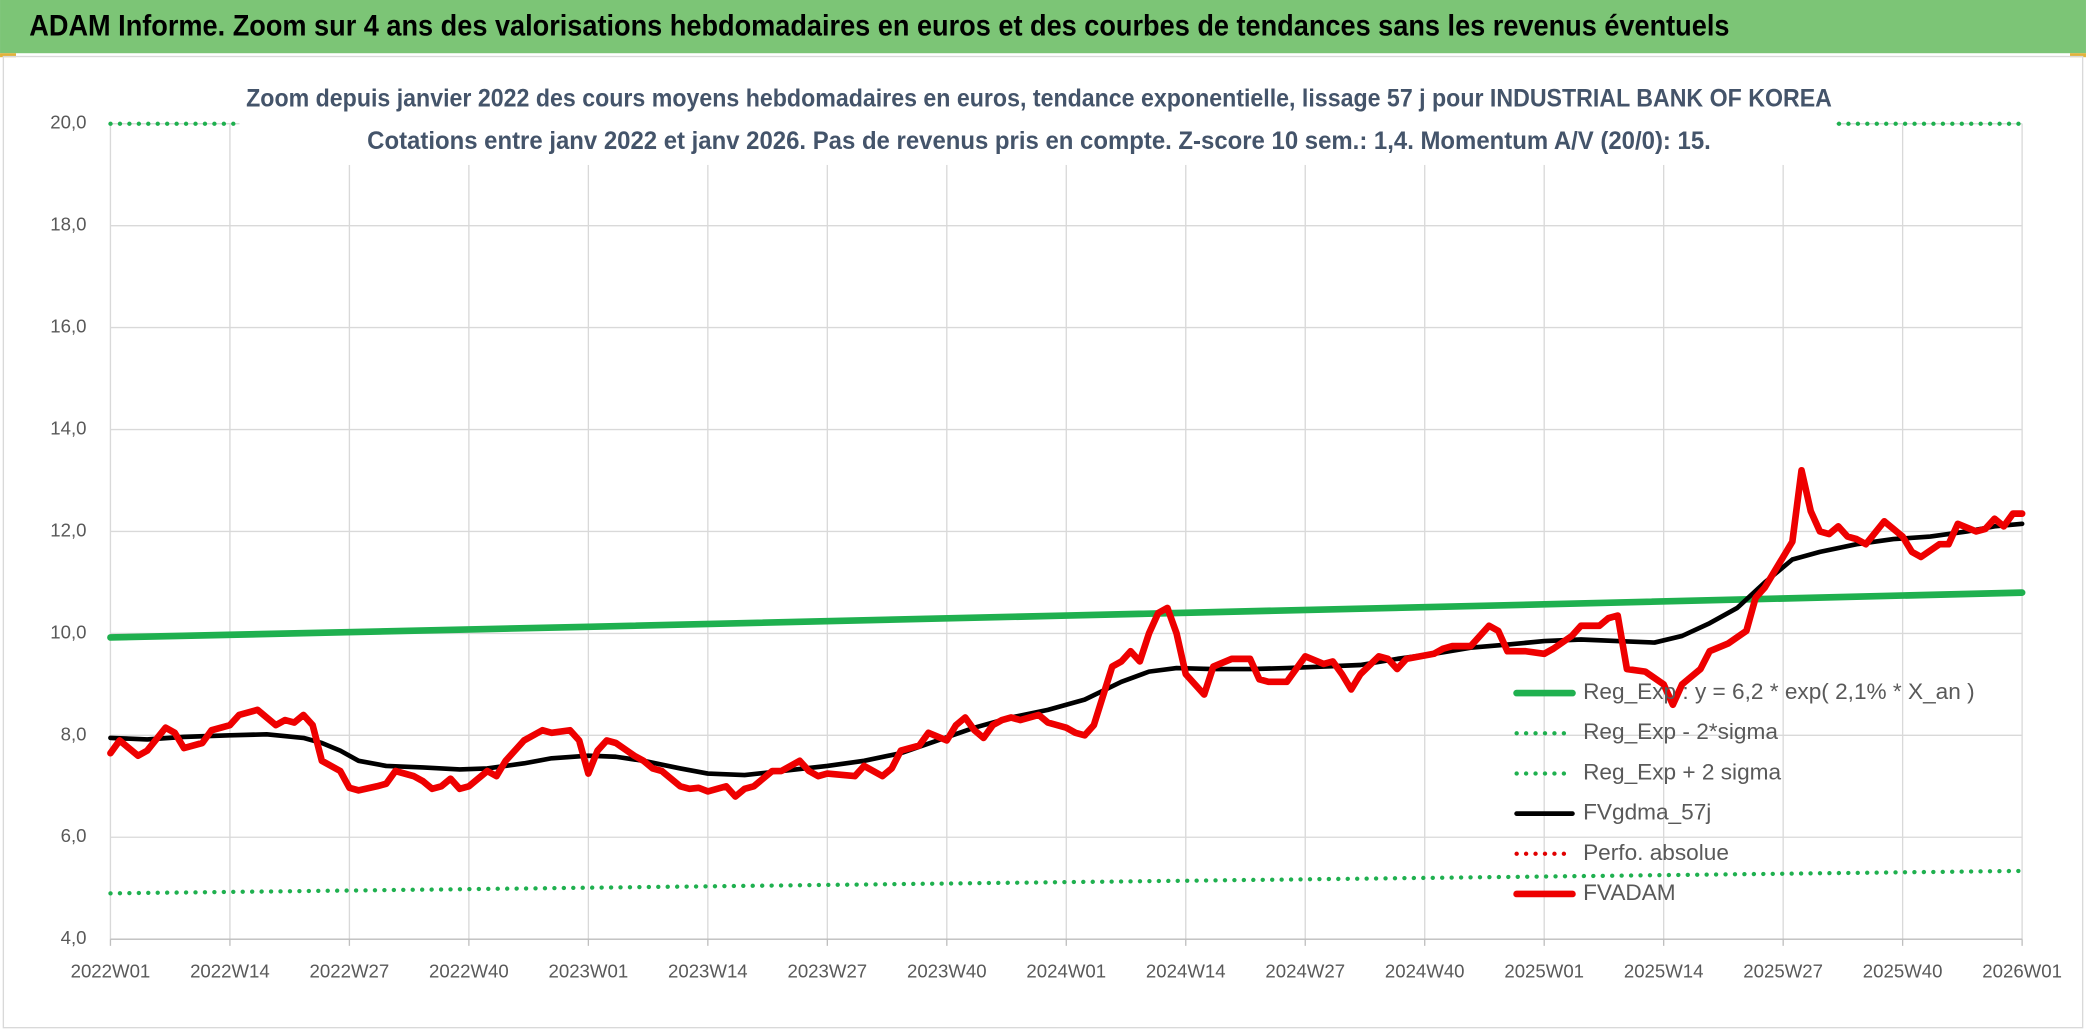 The width and height of the screenshot is (2086, 1031). Describe the element at coordinates (589, 970) in the screenshot. I see `x-tick-label: 2023W01` at that location.